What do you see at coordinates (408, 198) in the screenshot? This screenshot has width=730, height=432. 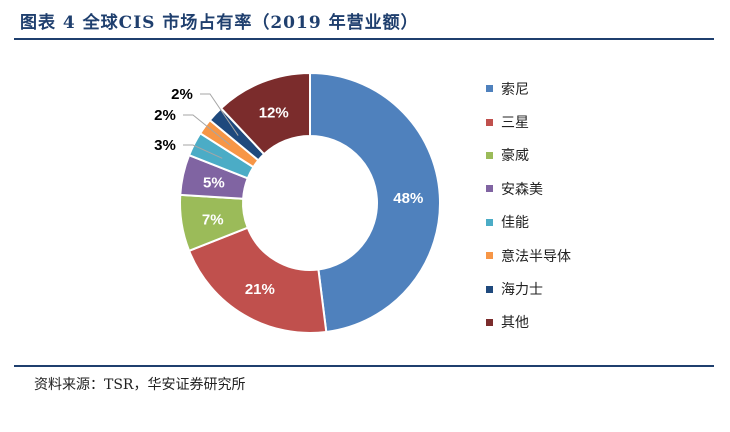 I see `data-label-sony: 48%` at bounding box center [408, 198].